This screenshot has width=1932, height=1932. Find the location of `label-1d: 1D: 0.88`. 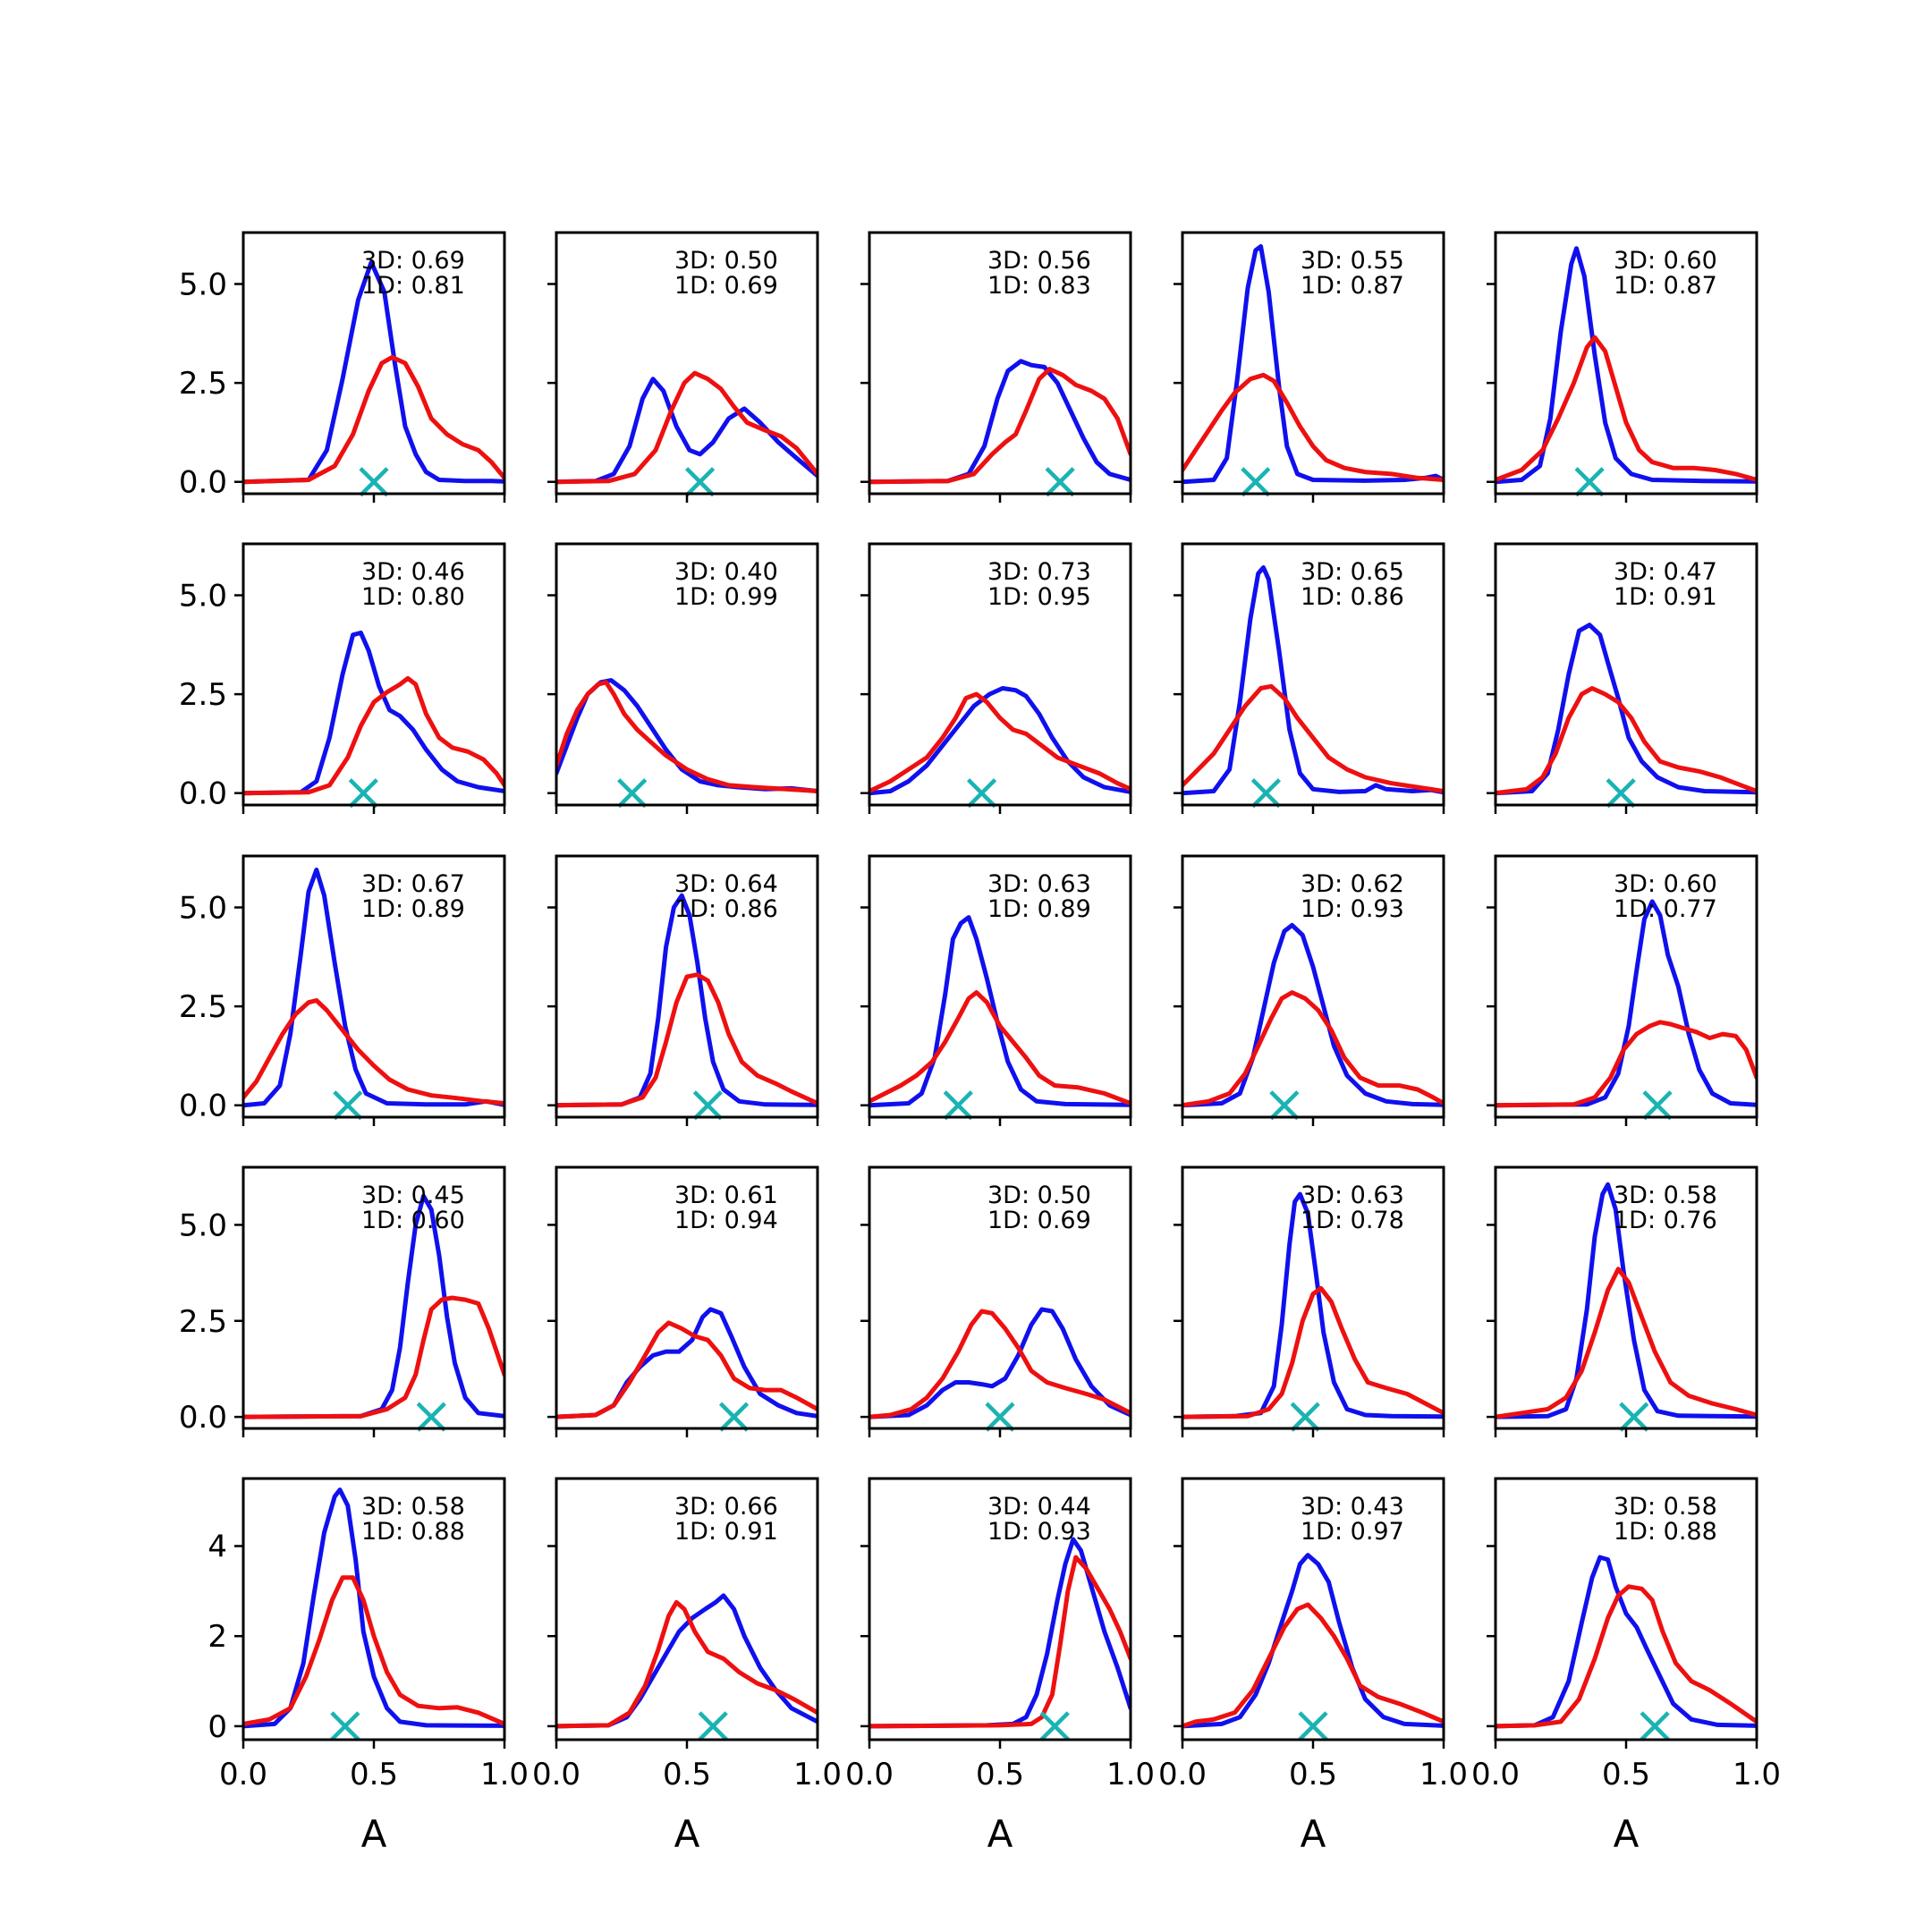

label-1d: 1D: 0.88 is located at coordinates (413, 1532).